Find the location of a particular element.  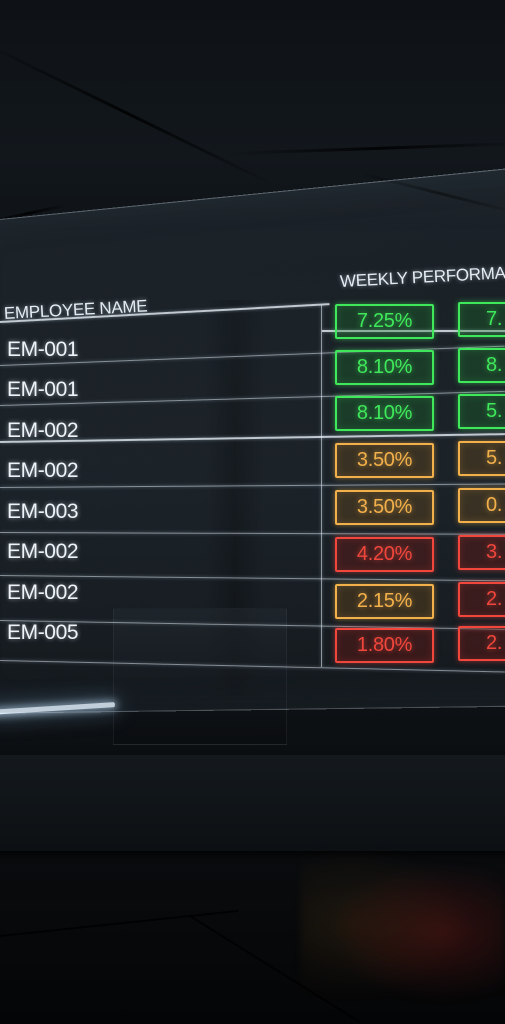

next-week-value-badge: 7. is located at coordinates (481, 319).